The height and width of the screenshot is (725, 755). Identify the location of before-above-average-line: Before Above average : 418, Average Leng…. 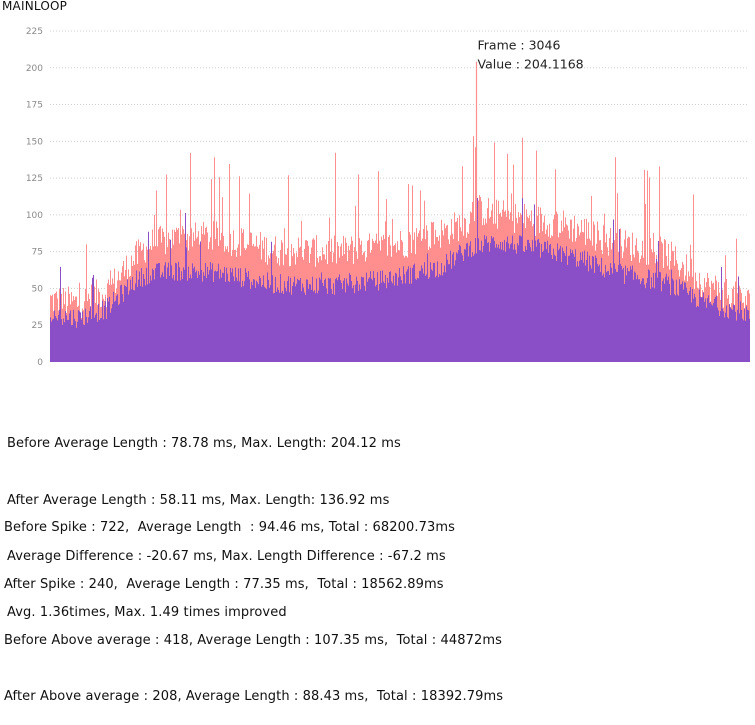
(253, 640).